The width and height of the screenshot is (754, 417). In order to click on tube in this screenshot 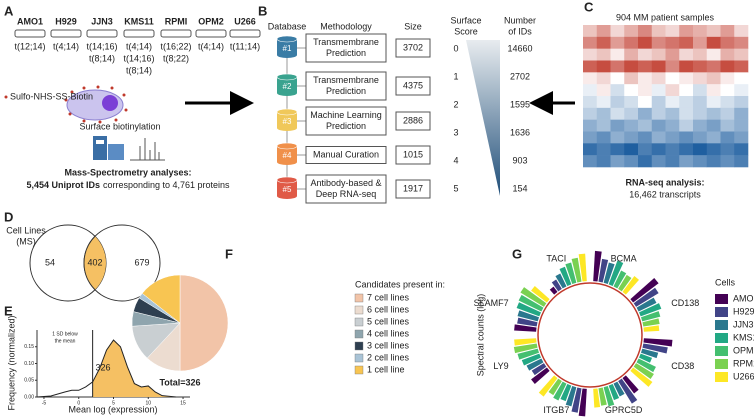, I will do `click(245, 33)`.